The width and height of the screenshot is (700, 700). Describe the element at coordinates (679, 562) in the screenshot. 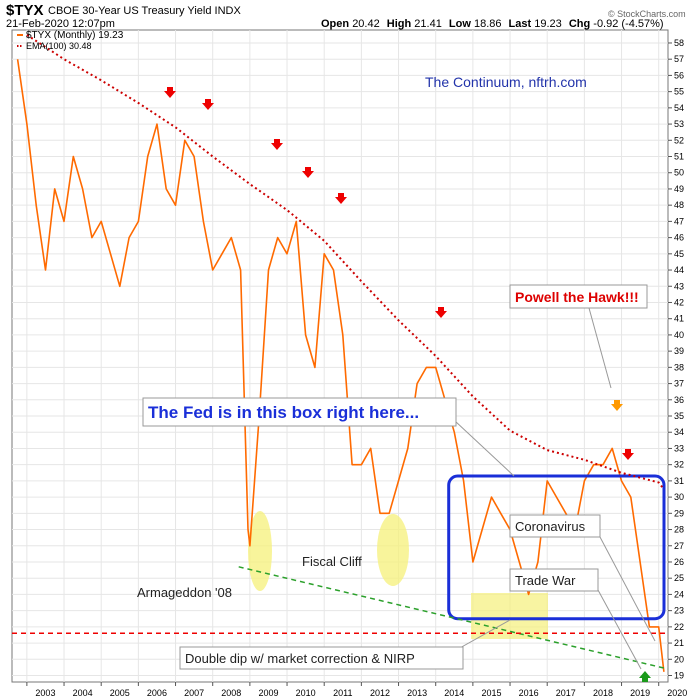

I see `y-tick-label: 26` at that location.